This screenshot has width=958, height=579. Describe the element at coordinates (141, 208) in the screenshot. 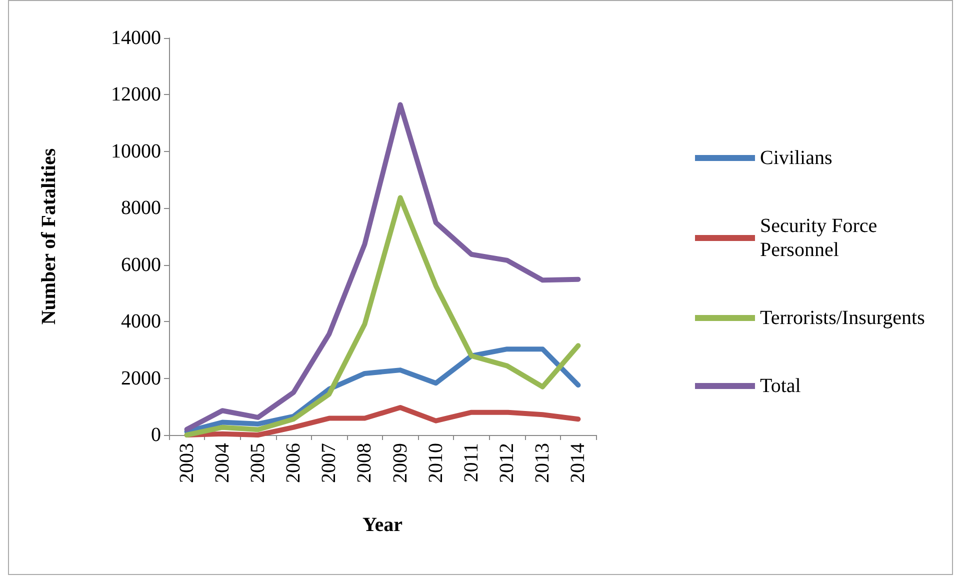

I see `y-tick-label: 8000` at that location.